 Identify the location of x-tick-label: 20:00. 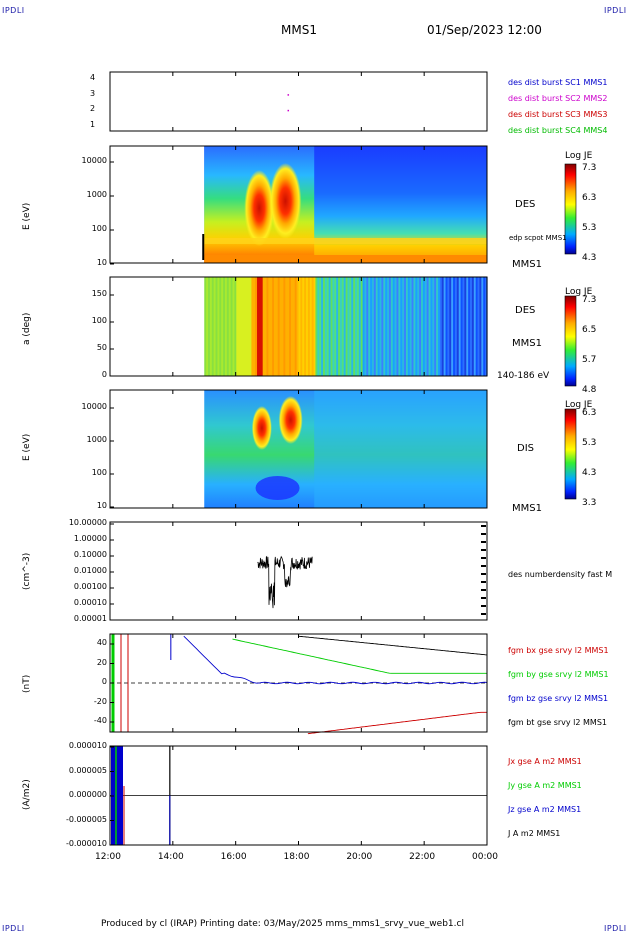
(359, 857).